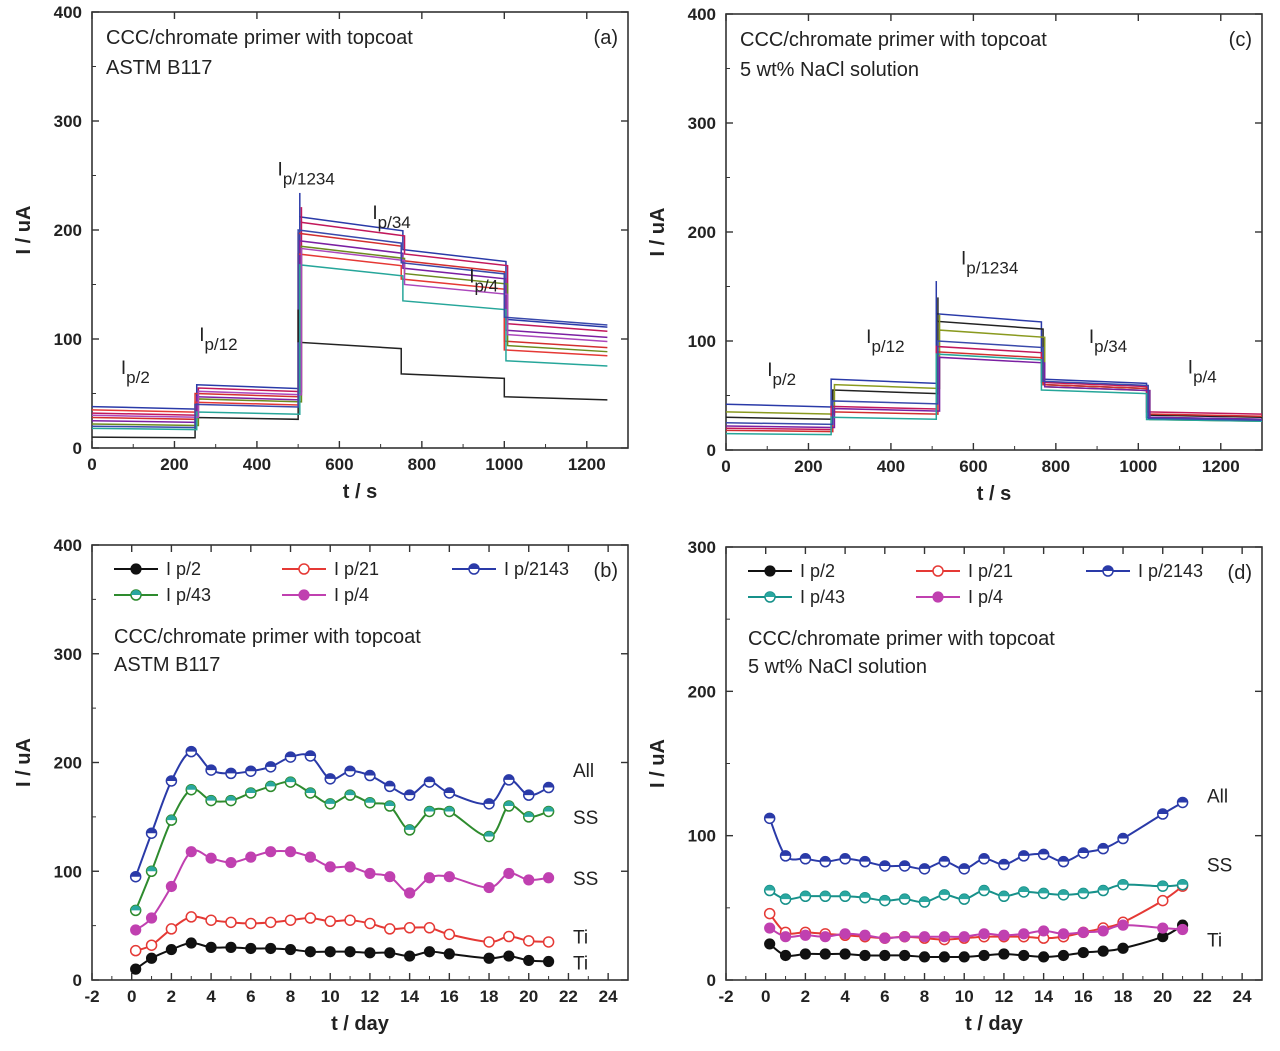 This screenshot has width=1280, height=1051. Describe the element at coordinates (360, 1024) in the screenshot. I see `x-axis-label: t / day` at that location.